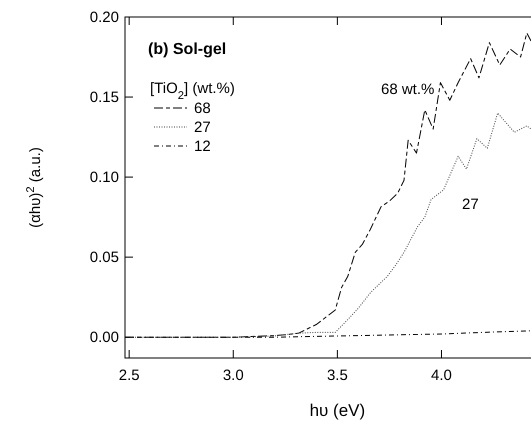 This screenshot has width=531, height=425. Describe the element at coordinates (104, 17) in the screenshot. I see `y-tick-label: 0.20` at that location.